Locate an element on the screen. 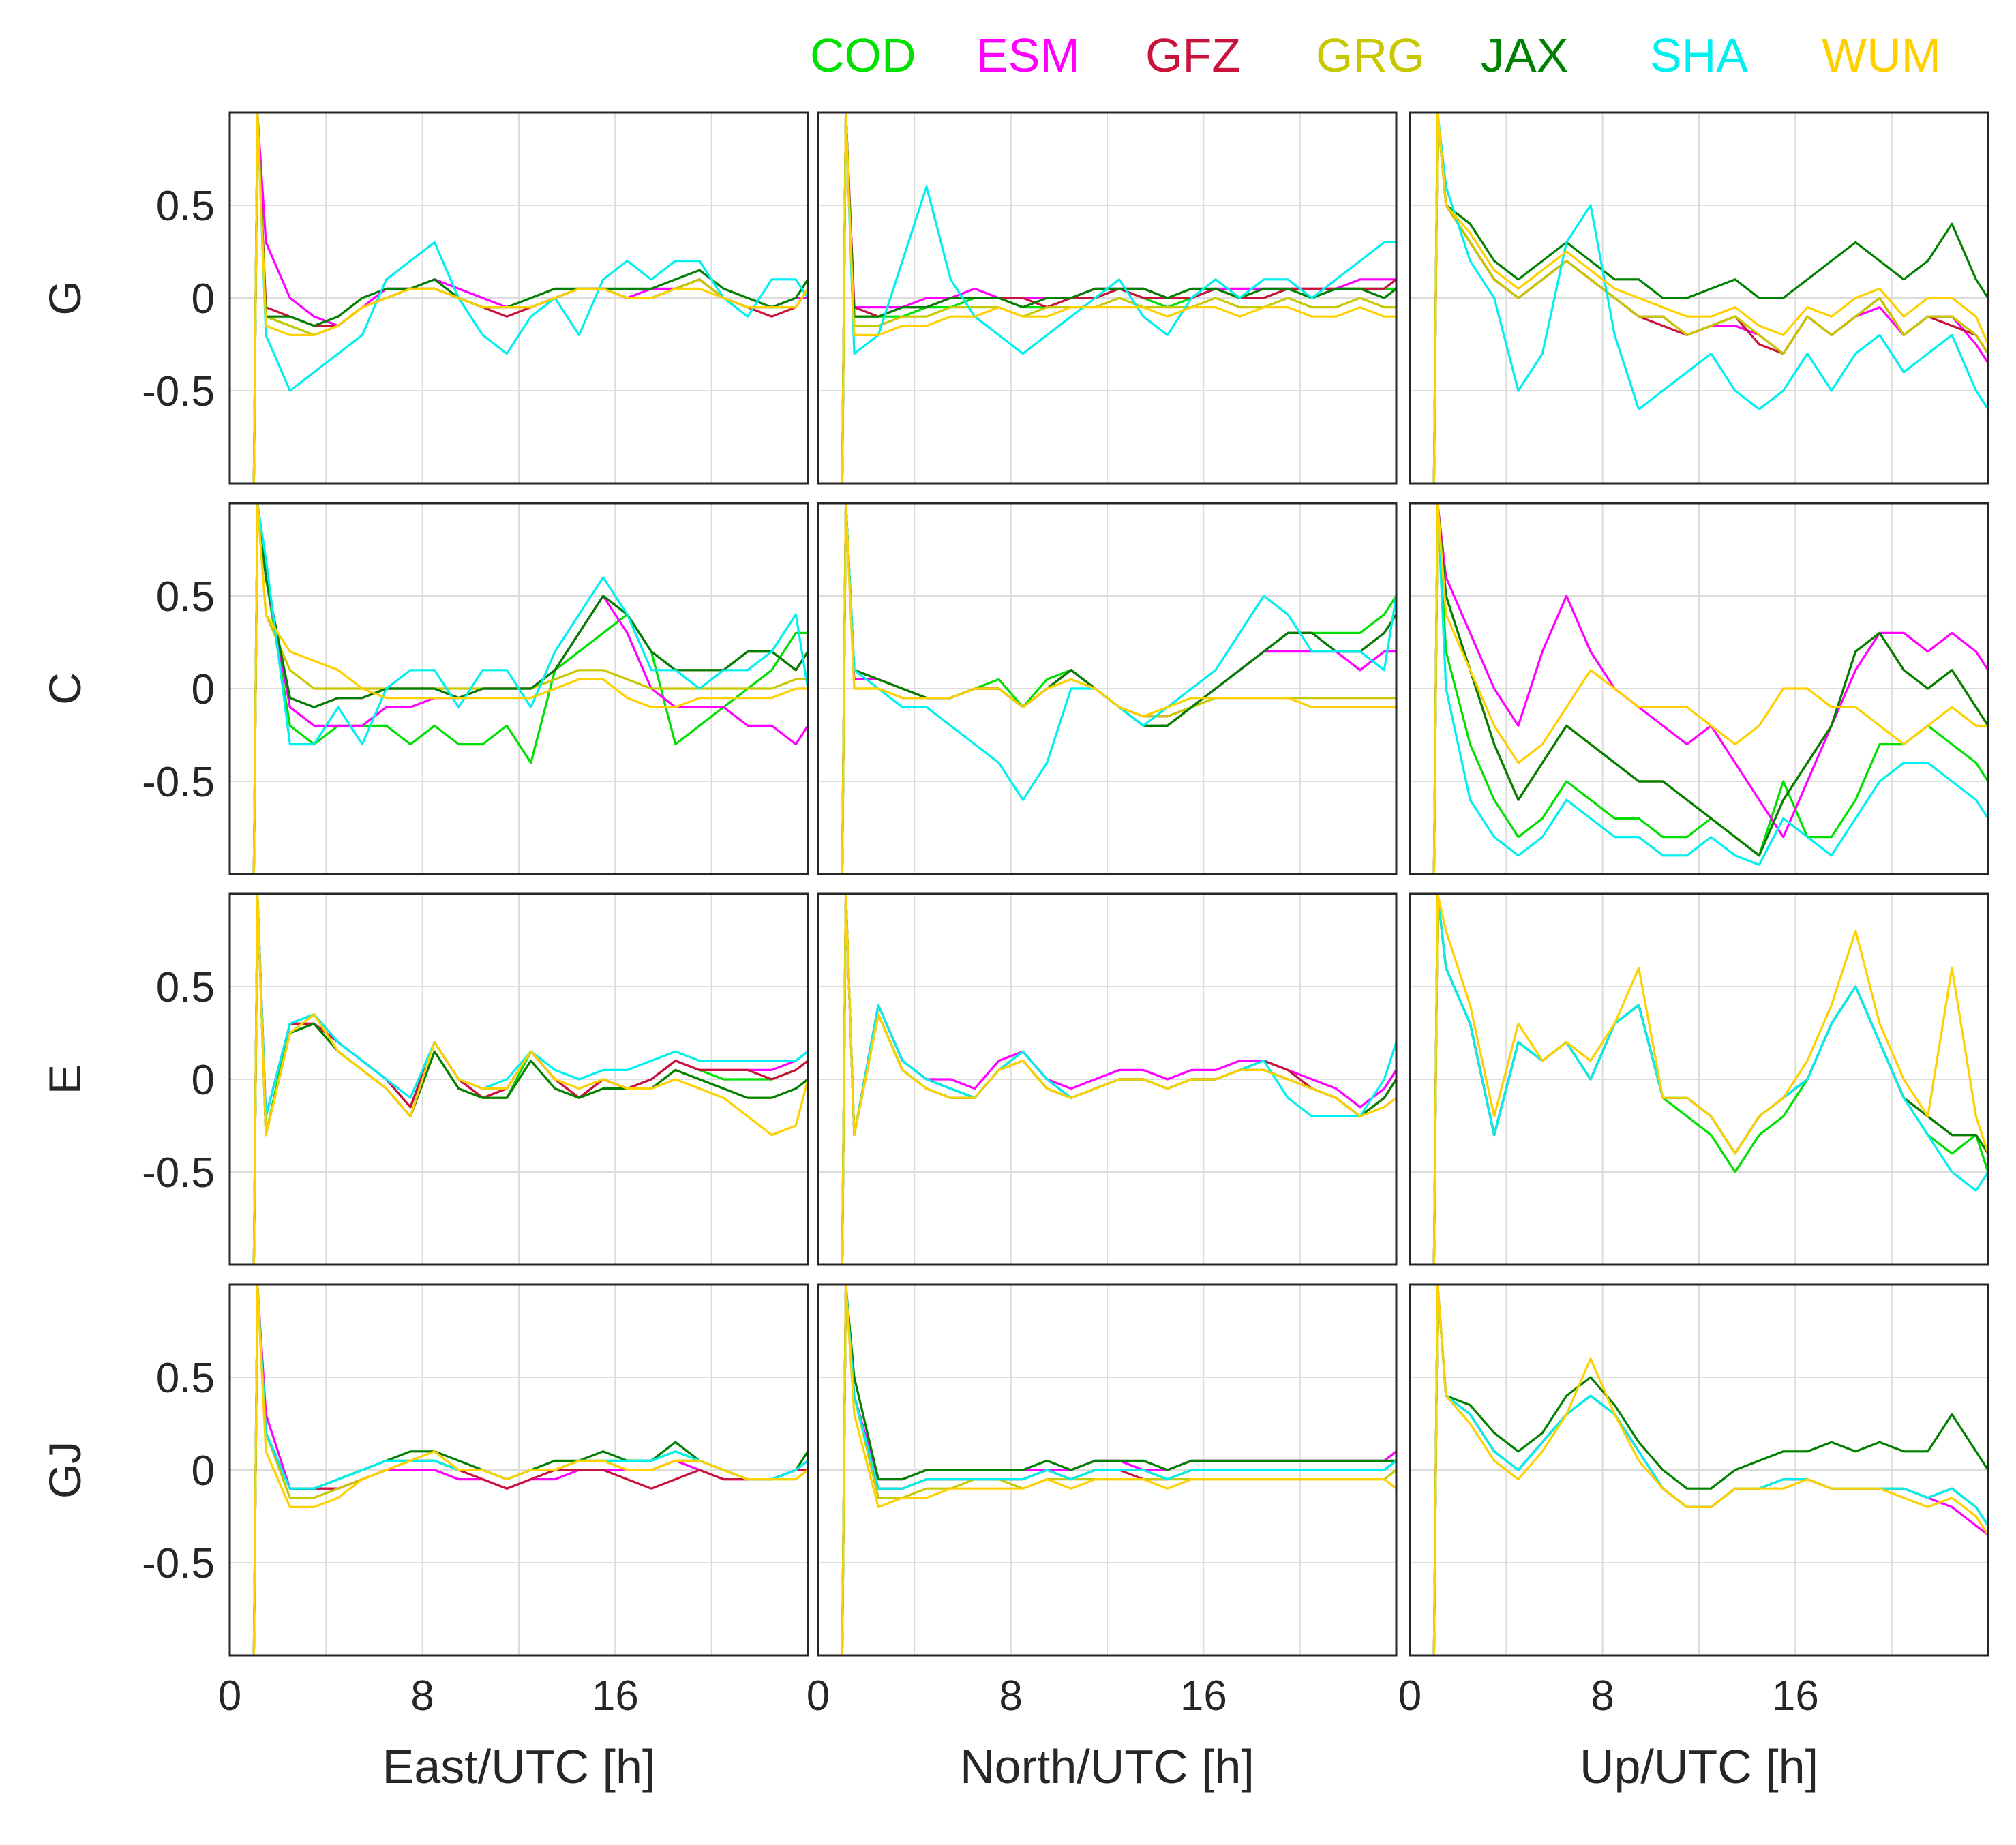  panel-gj-north is located at coordinates (1107, 1470).